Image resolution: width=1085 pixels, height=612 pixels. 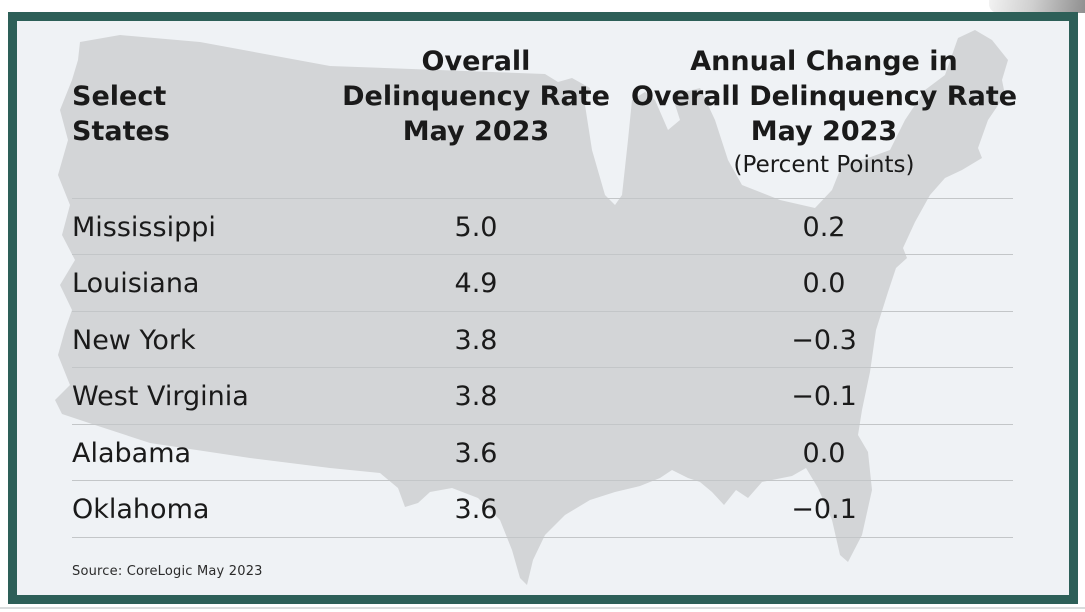 I want to click on source-note: Source: CoreLogic May 2023, so click(x=167, y=571).